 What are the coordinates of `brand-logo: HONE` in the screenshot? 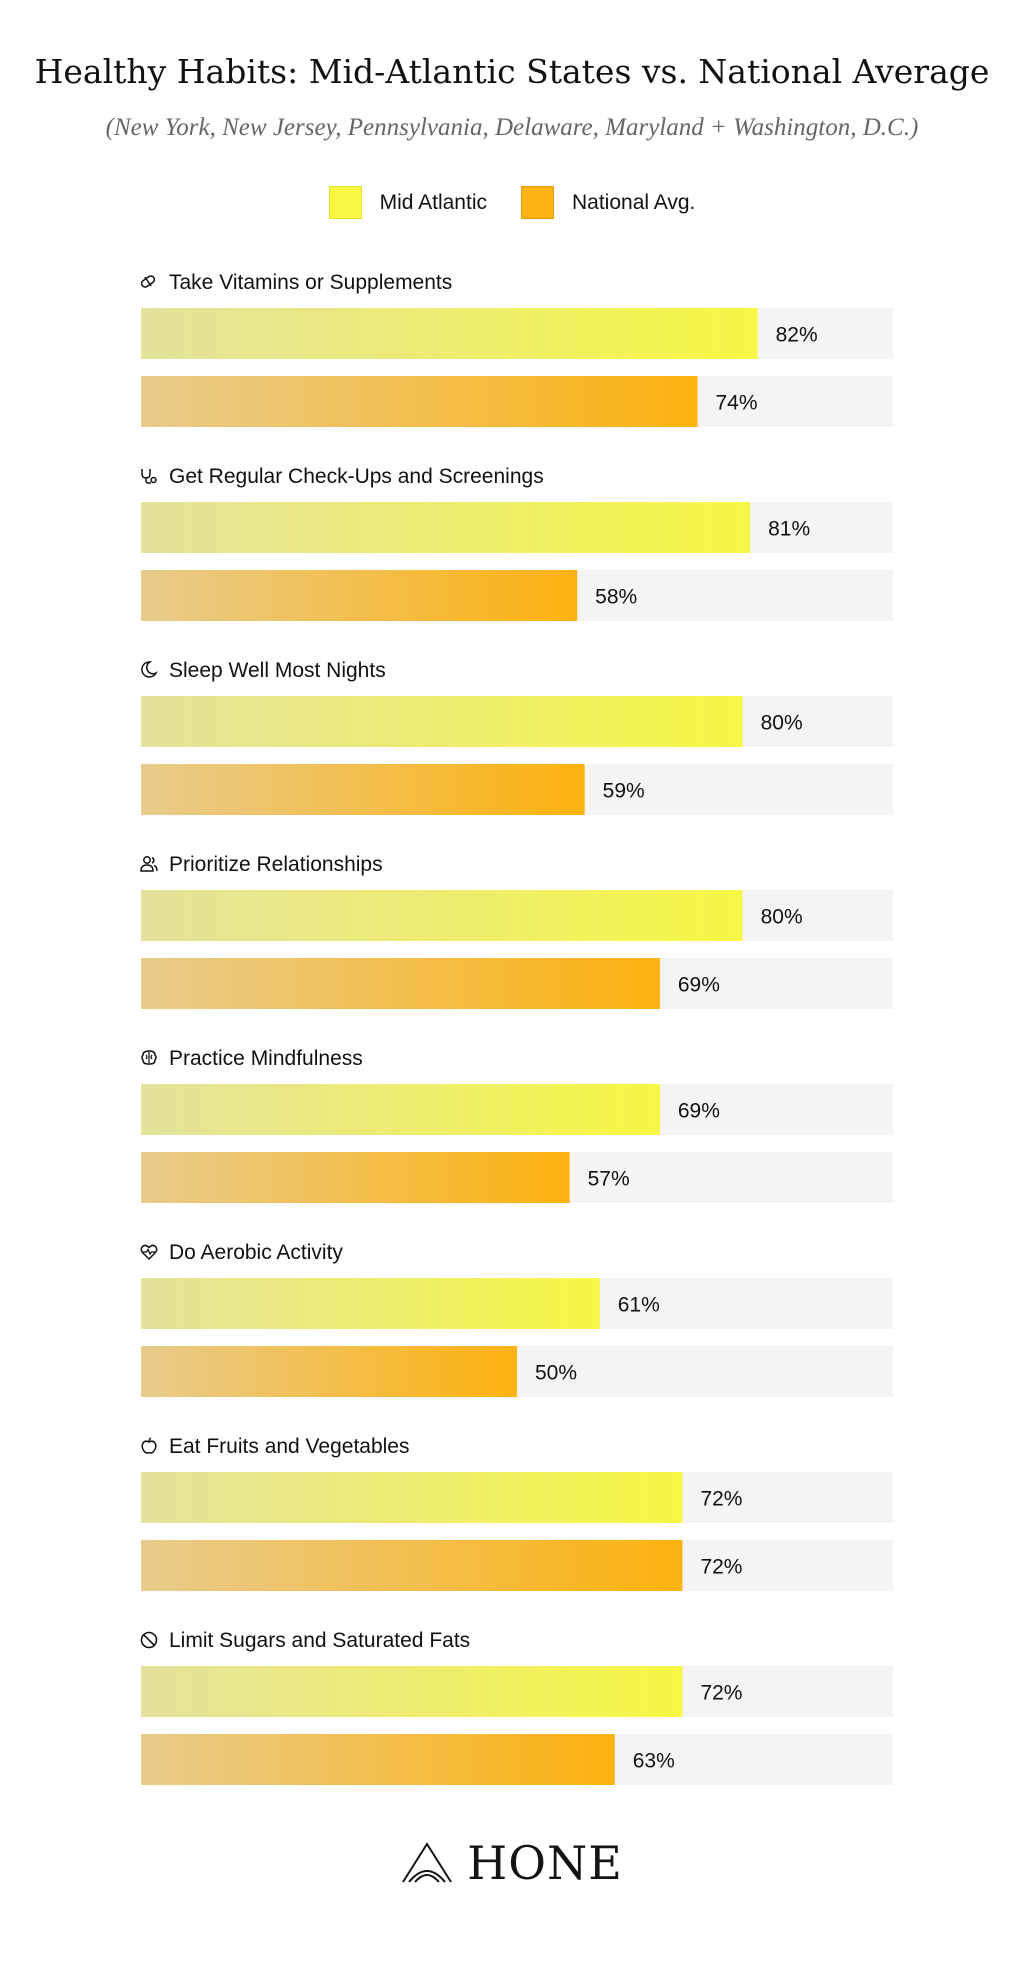 It's located at (512, 1863).